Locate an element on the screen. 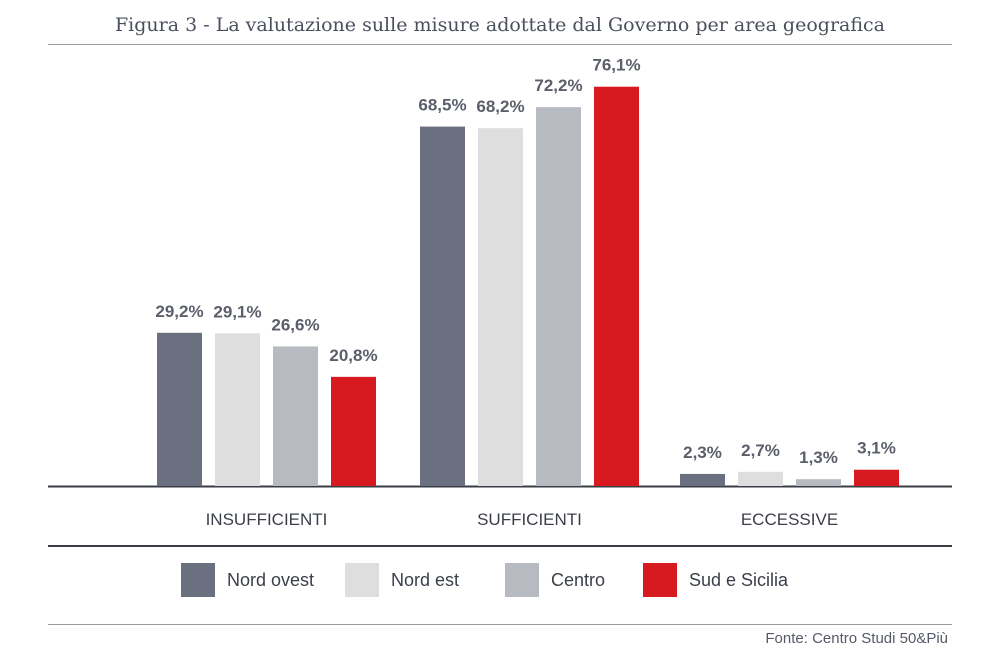  legend-label: Sud e Sicilia is located at coordinates (739, 579).